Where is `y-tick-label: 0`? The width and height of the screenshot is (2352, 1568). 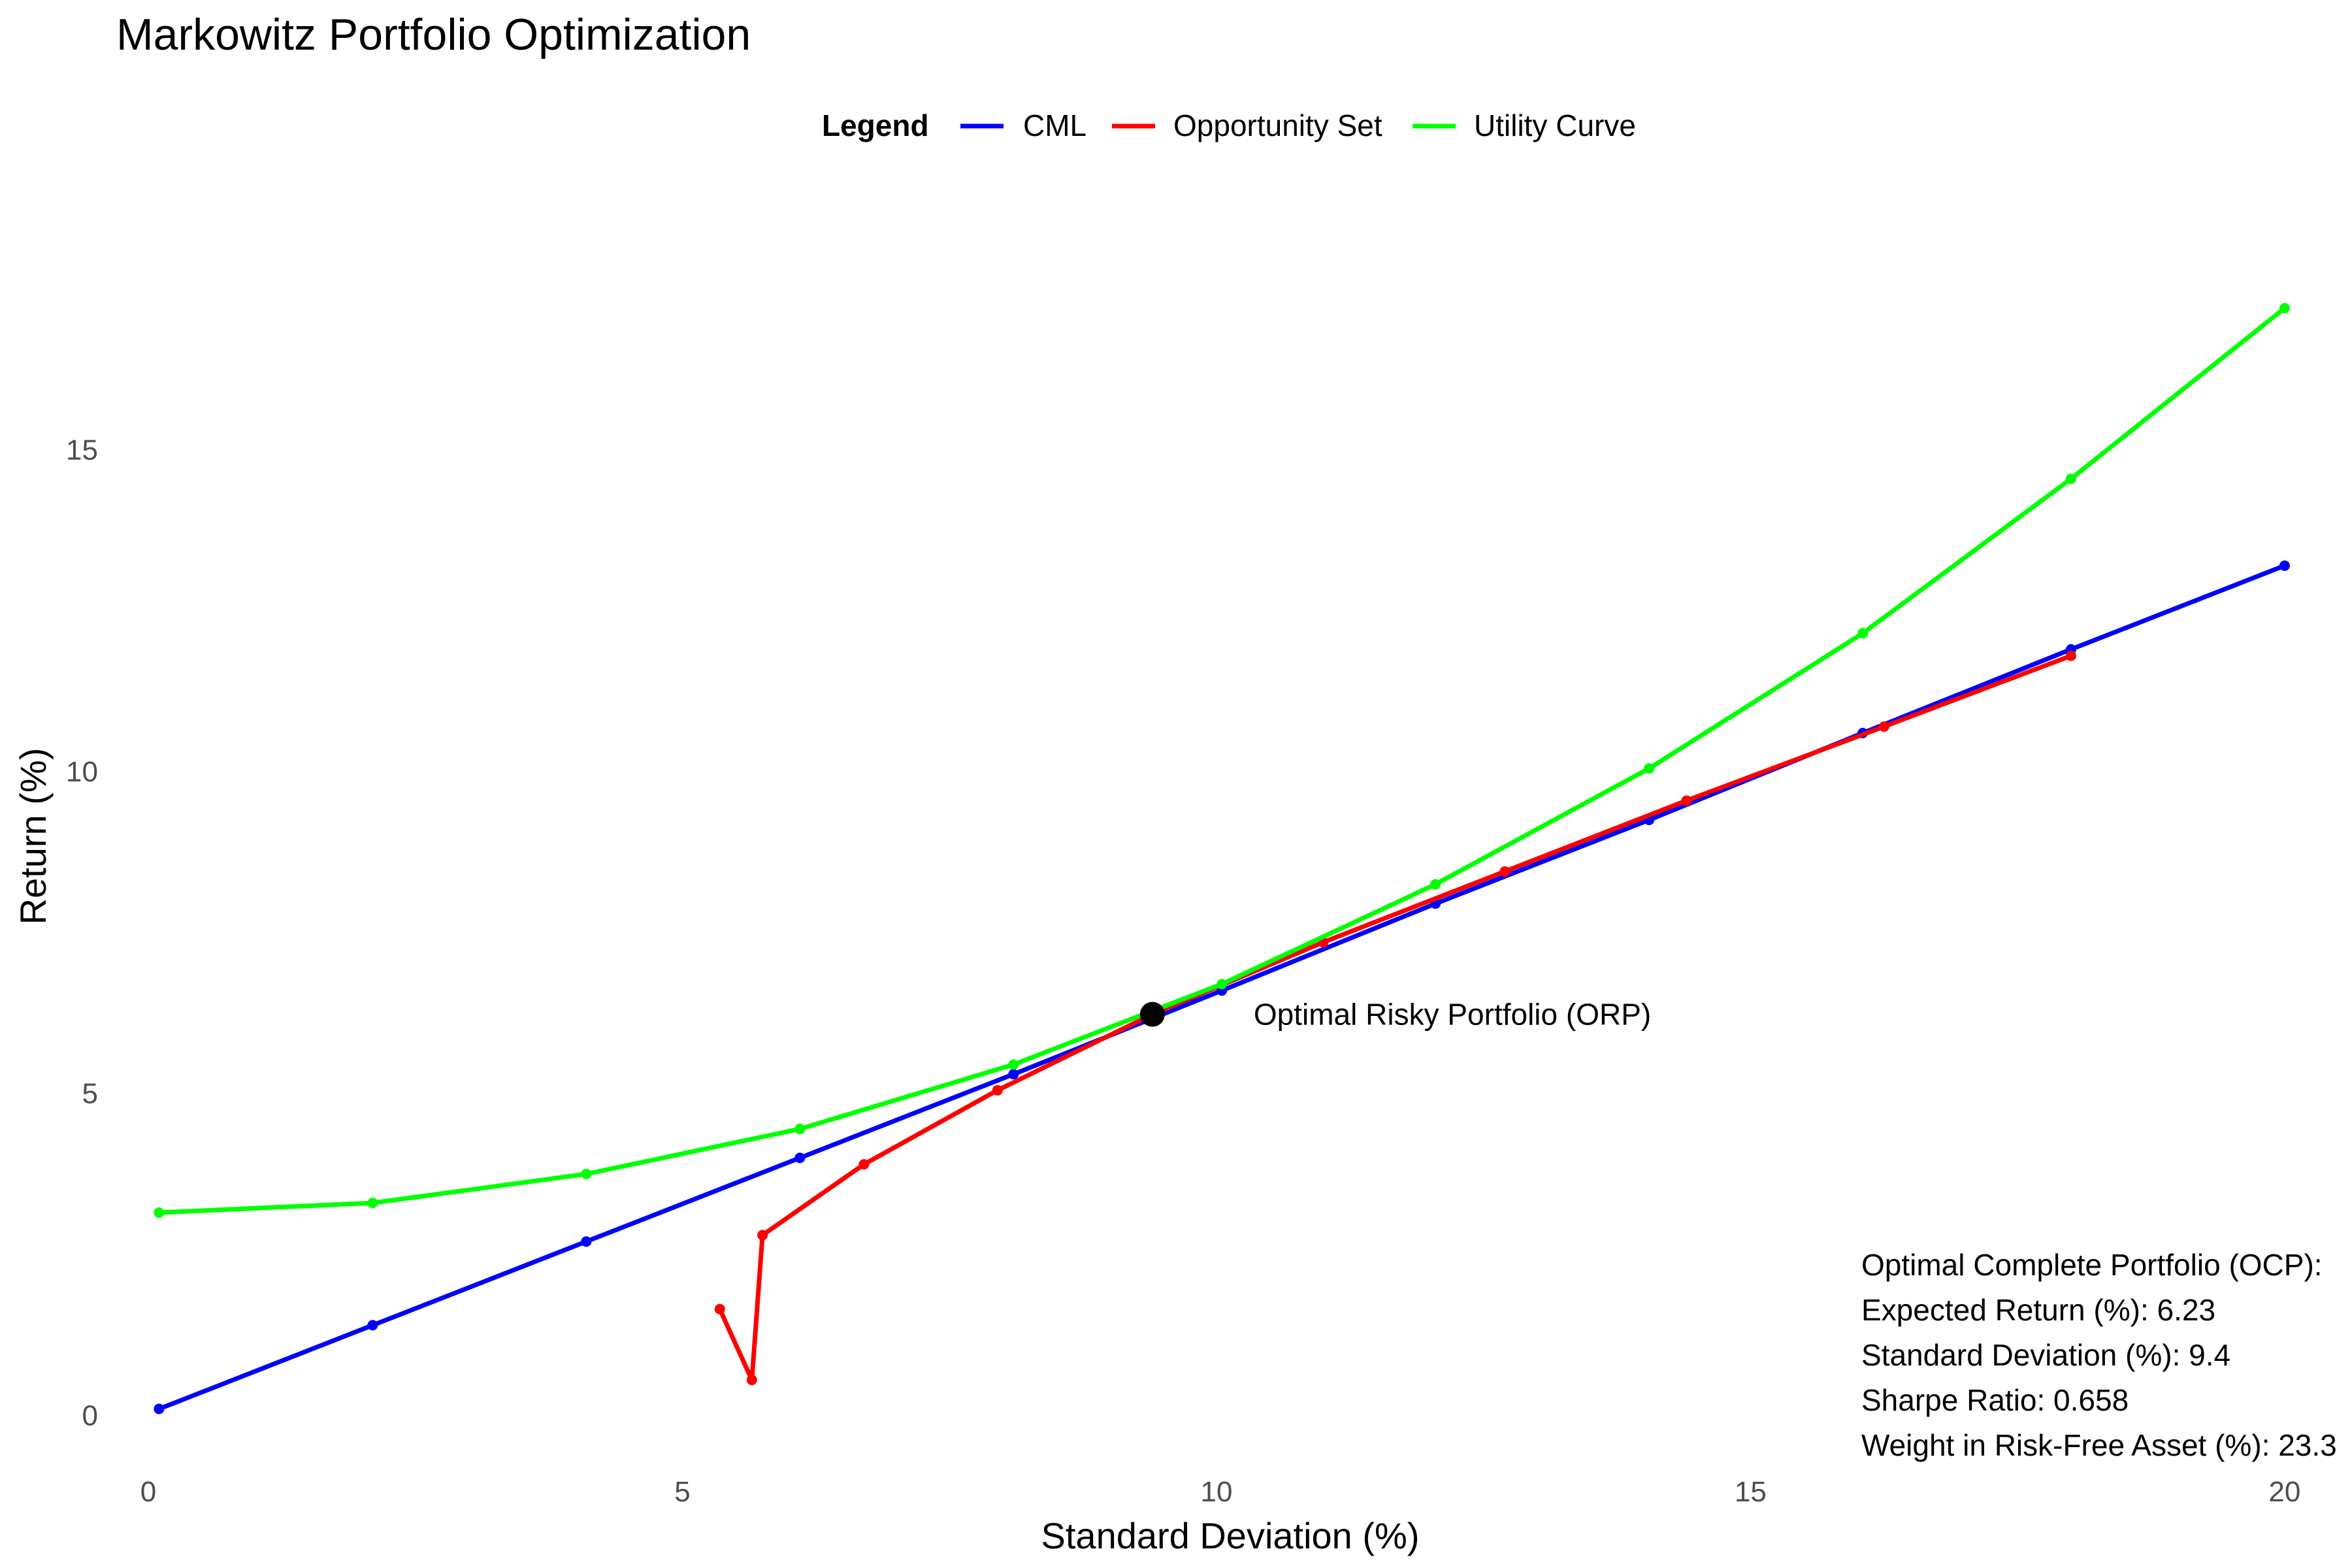 y-tick-label: 0 is located at coordinates (90, 1415).